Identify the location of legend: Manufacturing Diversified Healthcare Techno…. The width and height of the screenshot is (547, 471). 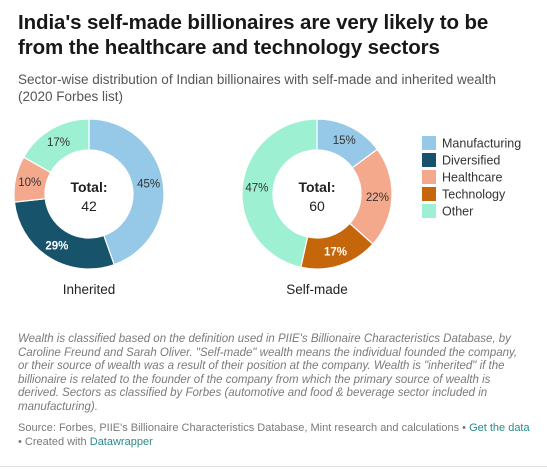
(471, 177).